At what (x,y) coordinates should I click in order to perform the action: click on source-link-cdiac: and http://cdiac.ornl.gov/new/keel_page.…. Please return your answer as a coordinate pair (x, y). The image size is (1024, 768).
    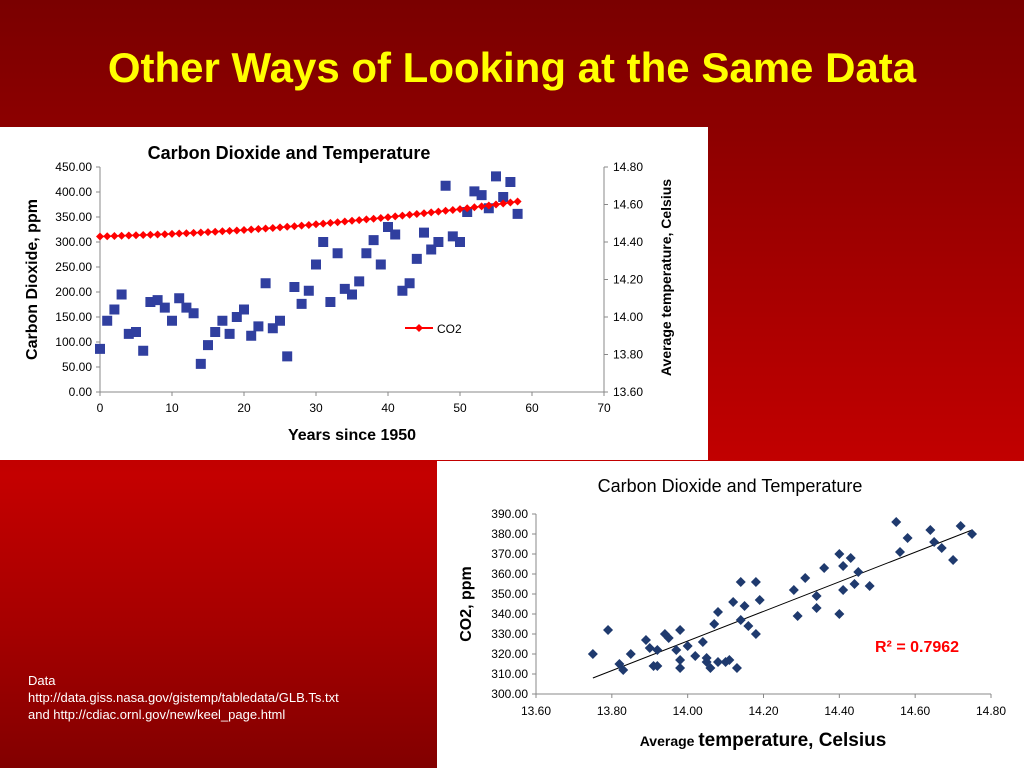
    Looking at the image, I should click on (157, 714).